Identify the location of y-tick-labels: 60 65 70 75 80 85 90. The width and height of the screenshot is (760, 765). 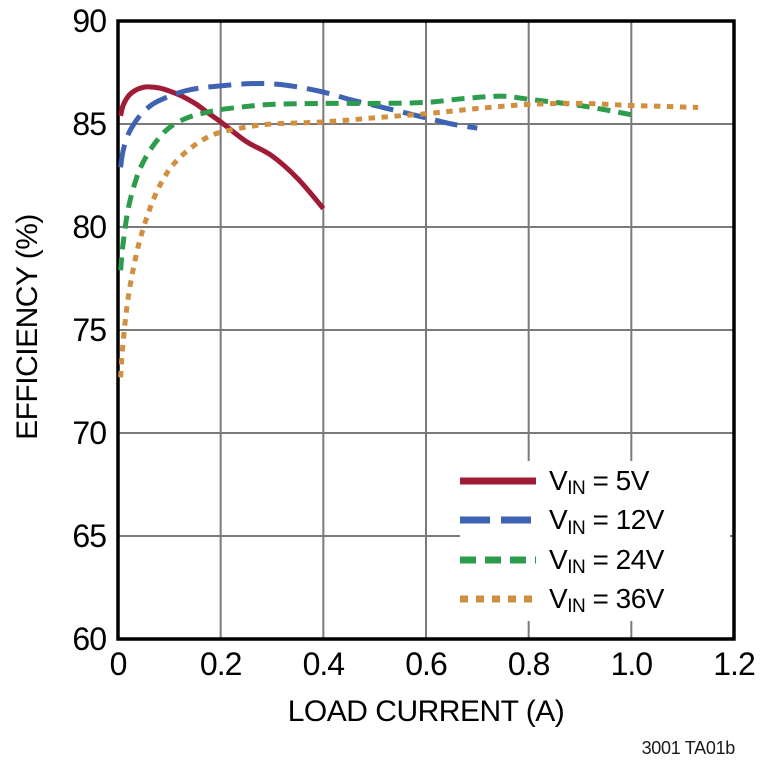
(89, 330).